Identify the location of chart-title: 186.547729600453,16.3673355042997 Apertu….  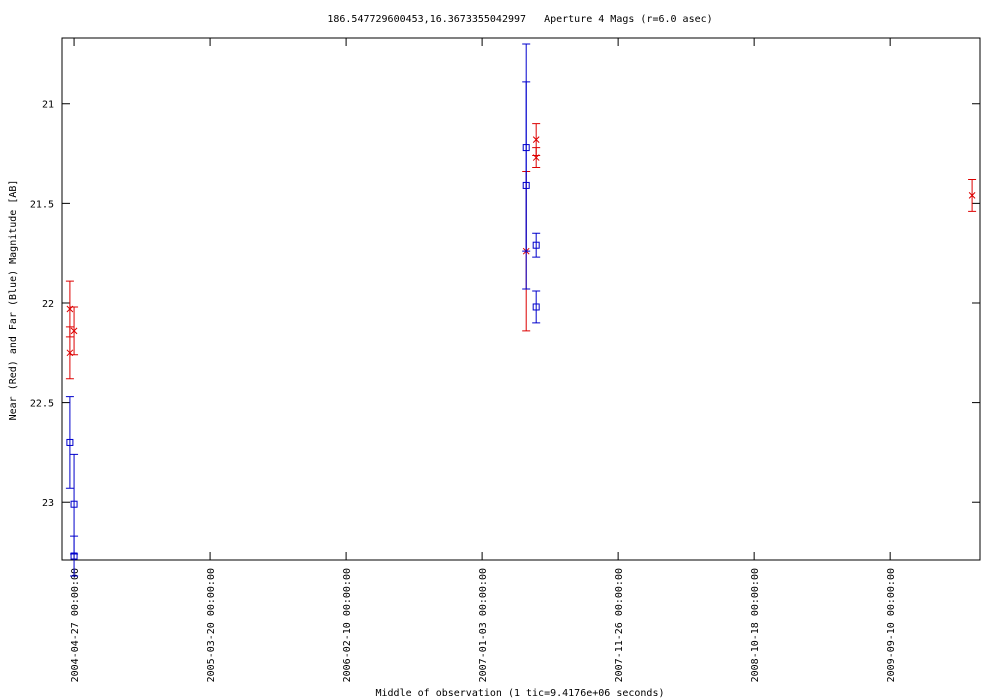
(519, 19).